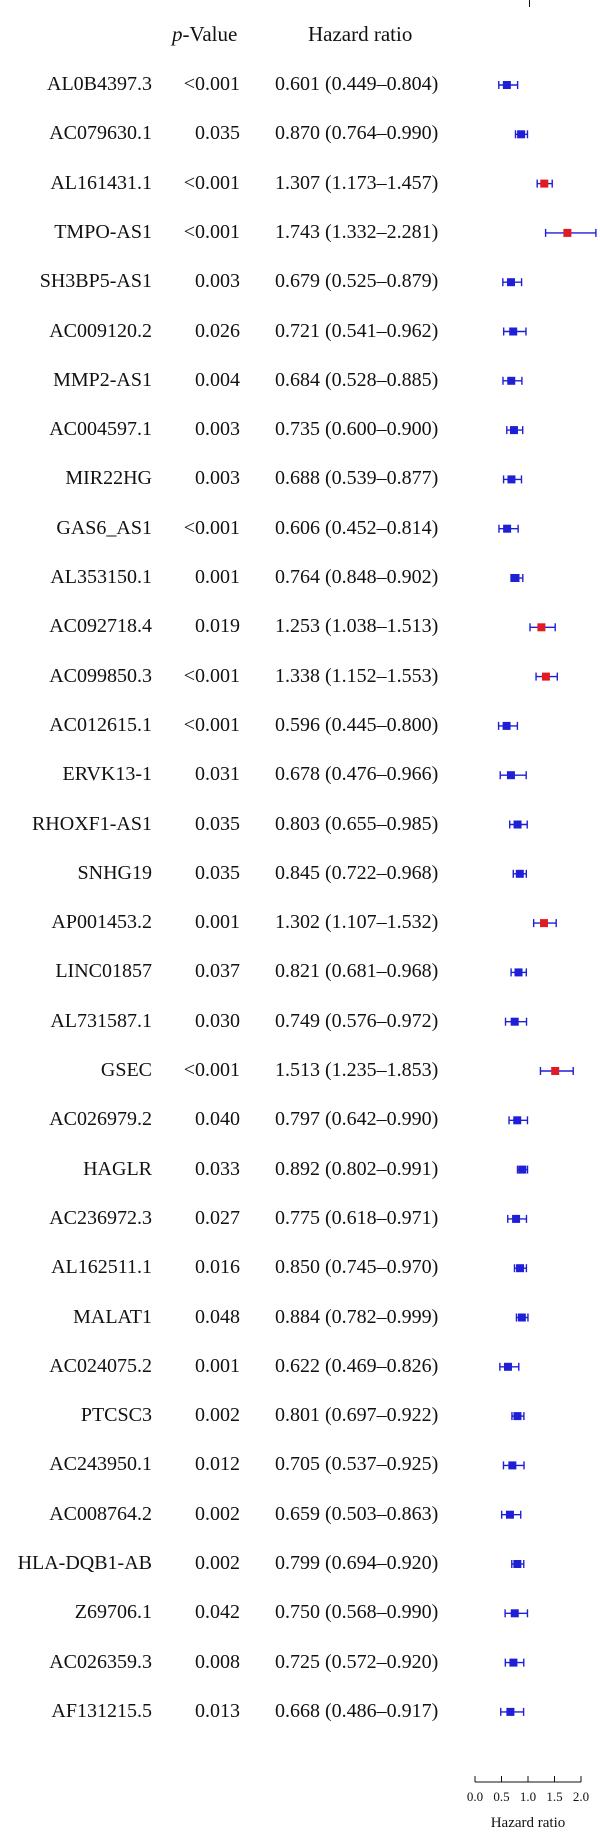  What do you see at coordinates (103, 971) in the screenshot?
I see `gene-label: LINC01857` at bounding box center [103, 971].